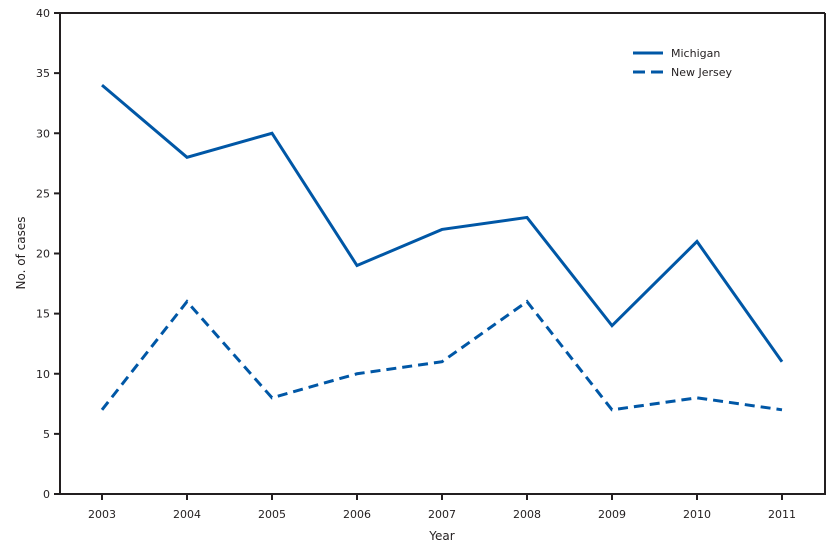  I want to click on x-tick-label: 2006, so click(357, 514).